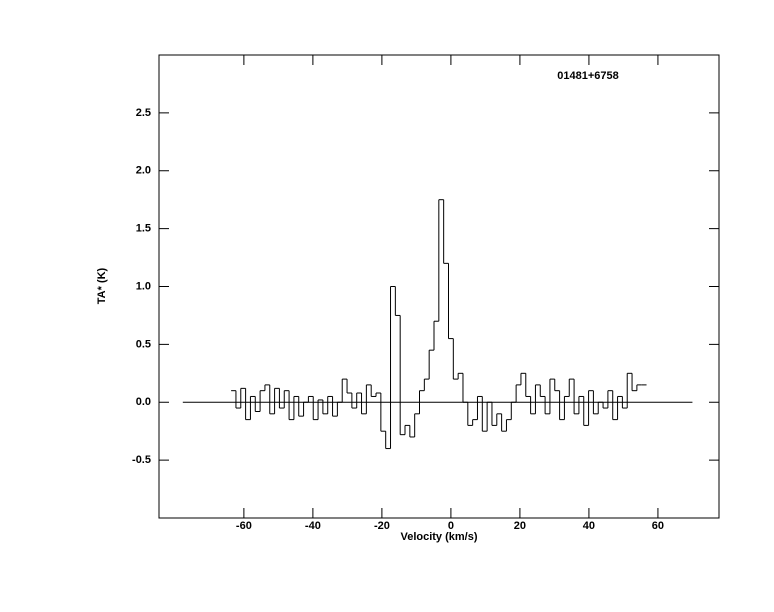 The height and width of the screenshot is (612, 774). I want to click on y-tick-label: 2.5, so click(143, 113).